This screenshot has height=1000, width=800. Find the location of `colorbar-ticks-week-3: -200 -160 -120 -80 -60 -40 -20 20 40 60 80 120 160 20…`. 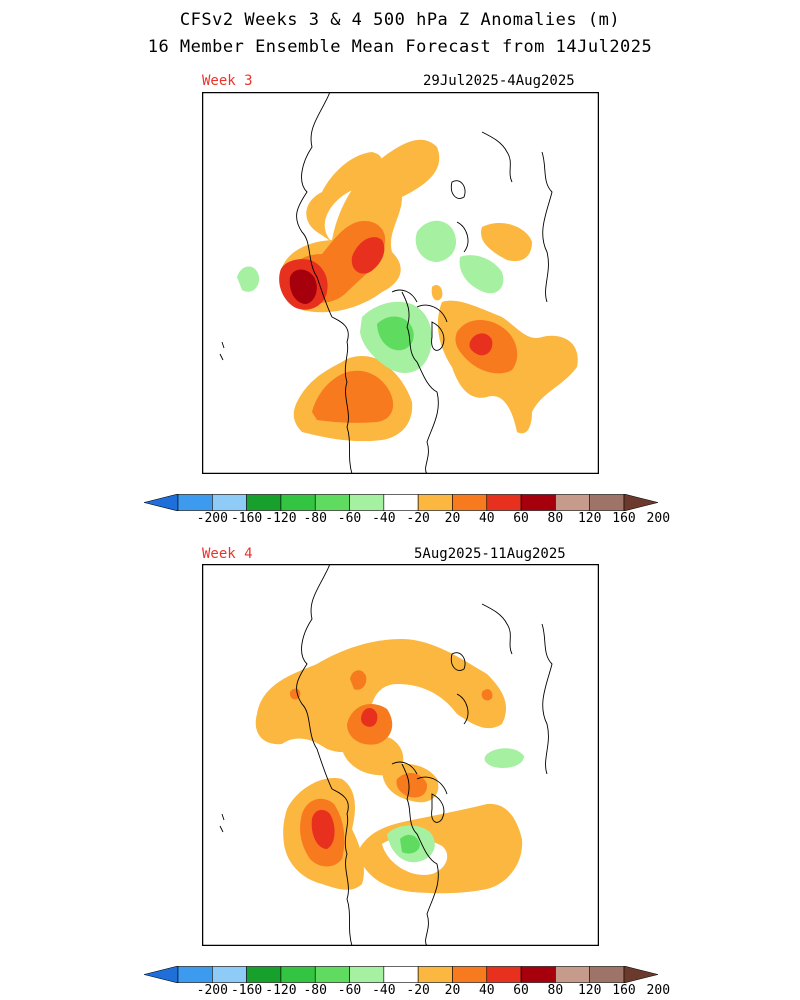

colorbar-ticks-week-3: -200 -160 -120 -80 -60 -40 -20 20 40 60 80 120 160 20… is located at coordinates (400, 519).